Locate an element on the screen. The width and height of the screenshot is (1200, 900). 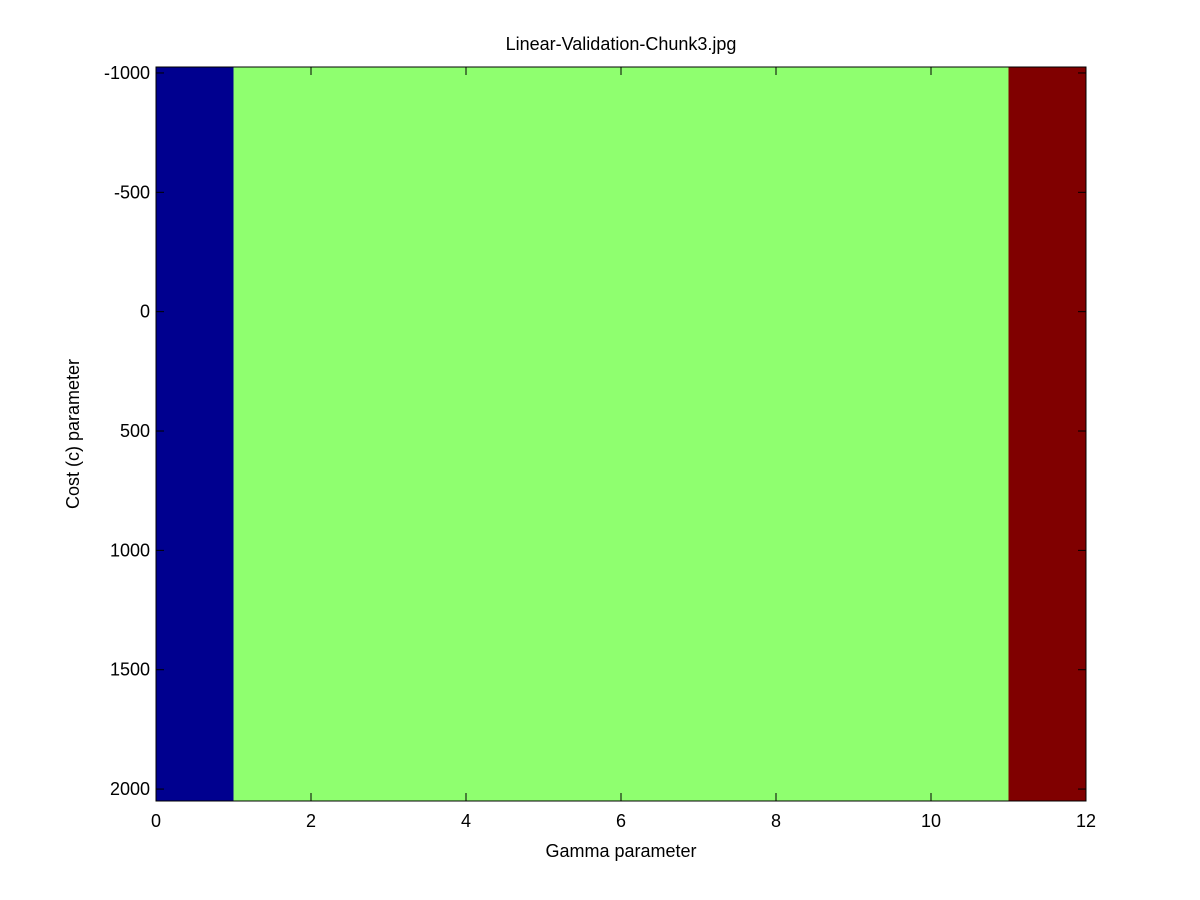
chart-title: Linear-Validation-Chunk3.jpg is located at coordinates (621, 44).